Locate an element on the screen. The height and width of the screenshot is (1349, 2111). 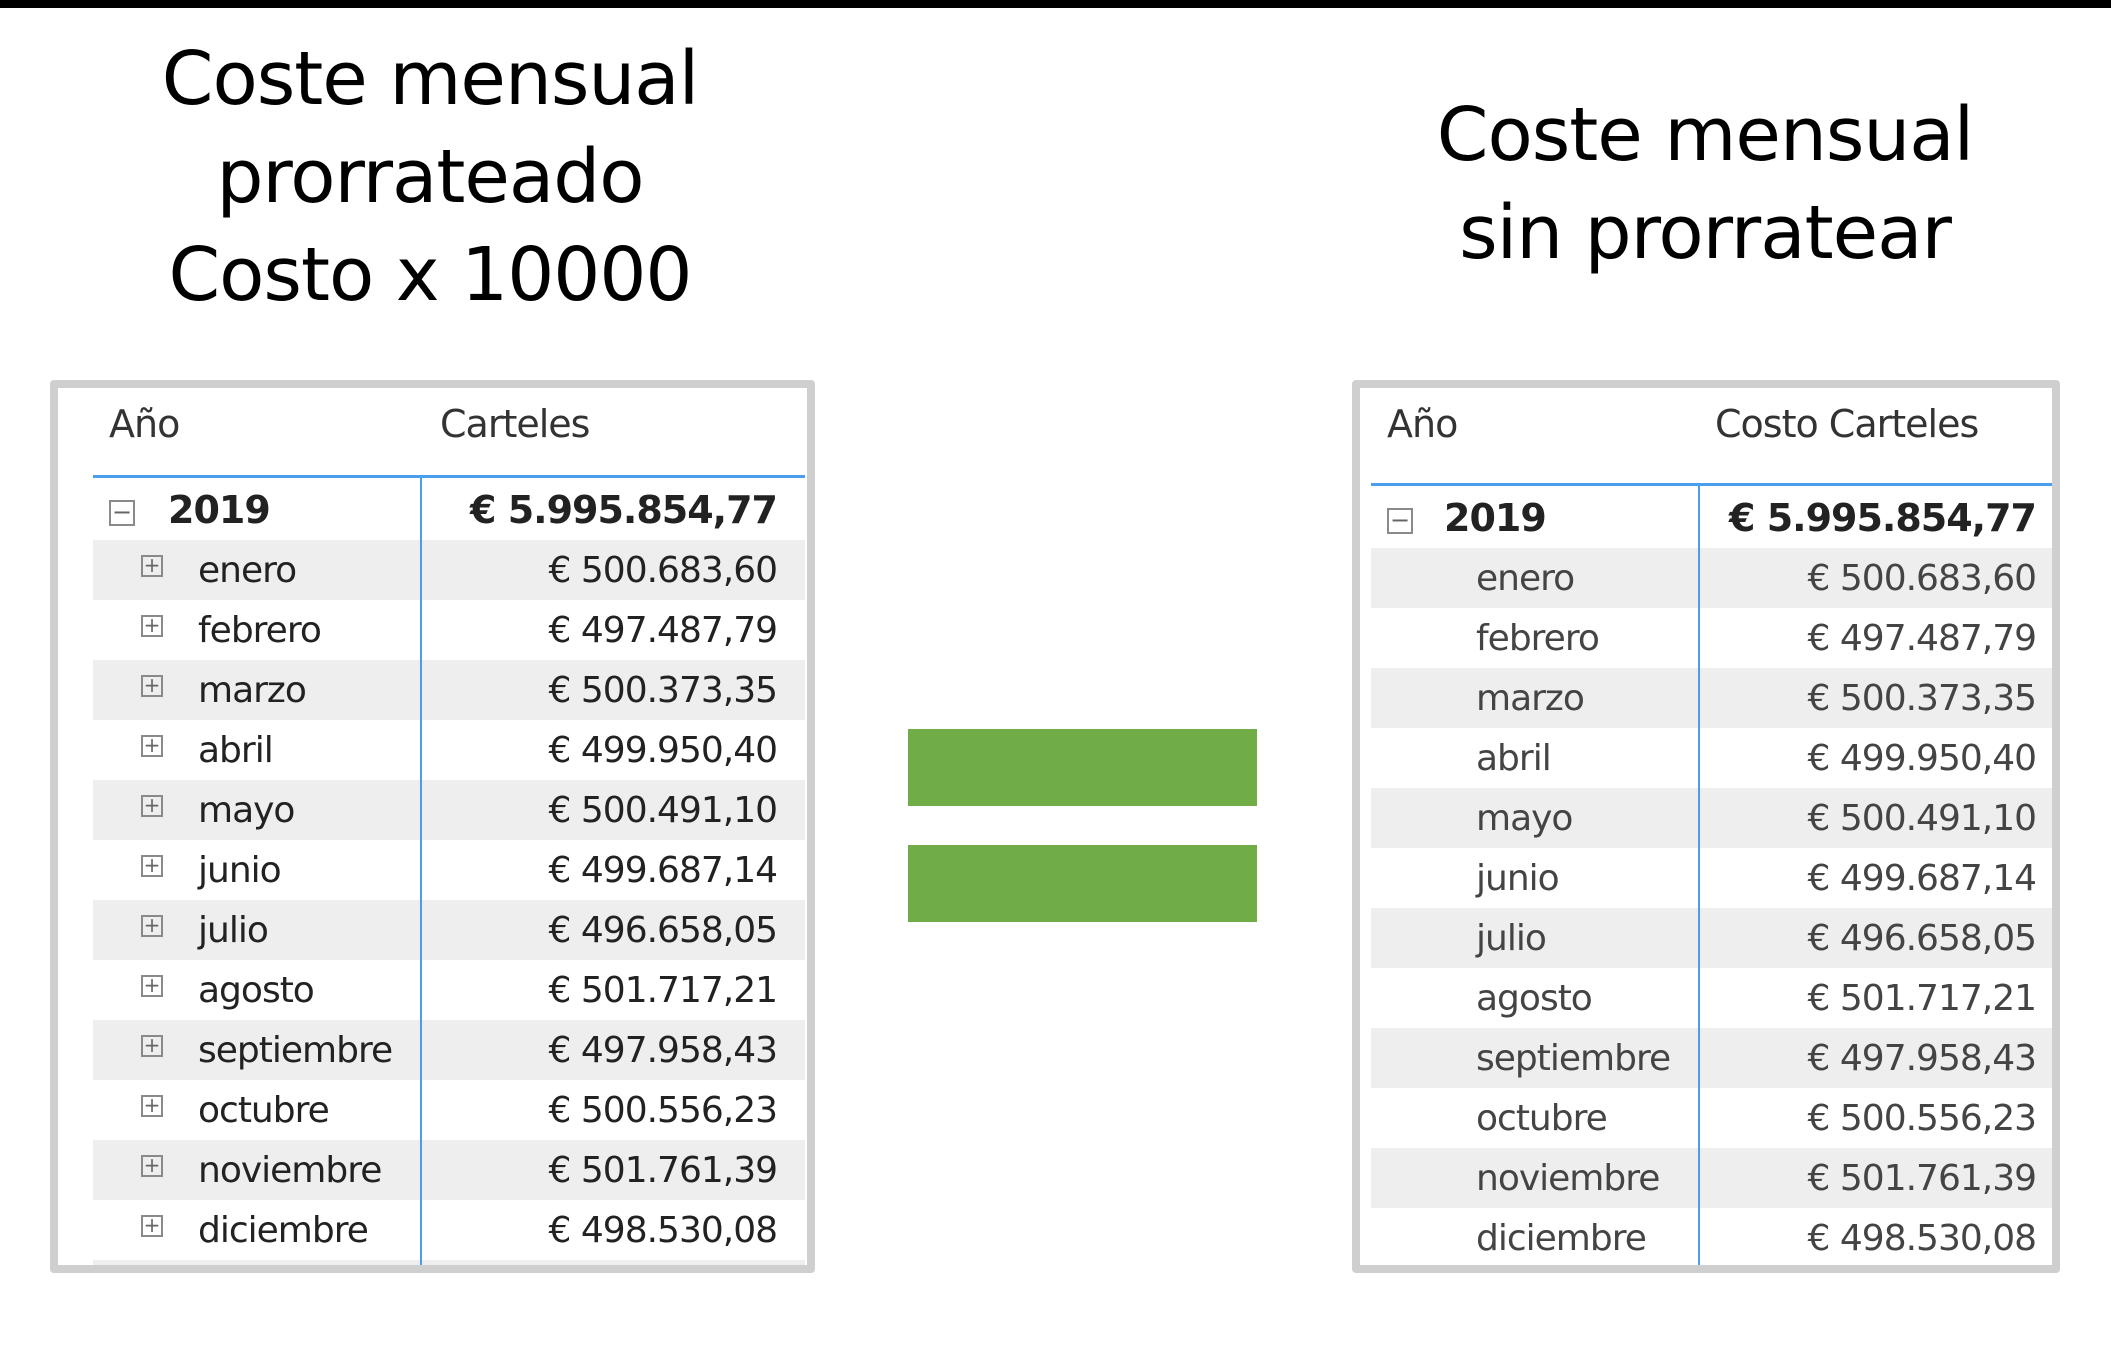
partial-row is located at coordinates (449, 1262).